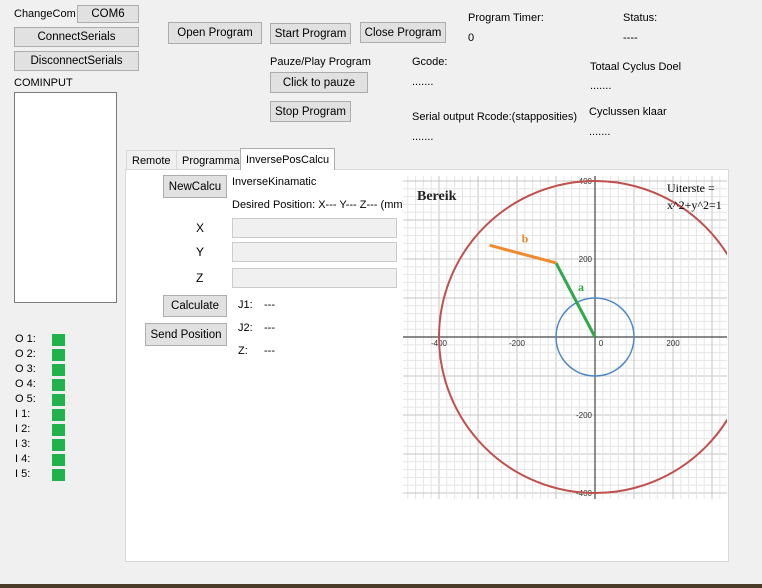 The width and height of the screenshot is (762, 588). Describe the element at coordinates (628, 112) in the screenshot. I see `cyclussen-klaar-label: Cyclussen klaar` at that location.